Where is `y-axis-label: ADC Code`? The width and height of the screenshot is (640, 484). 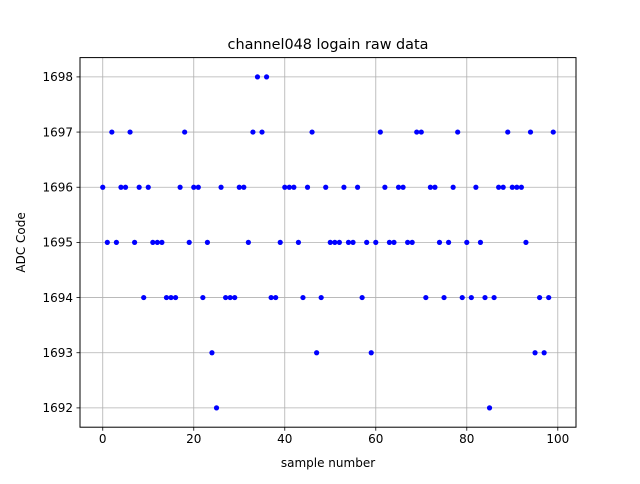 y-axis-label: ADC Code is located at coordinates (21, 242).